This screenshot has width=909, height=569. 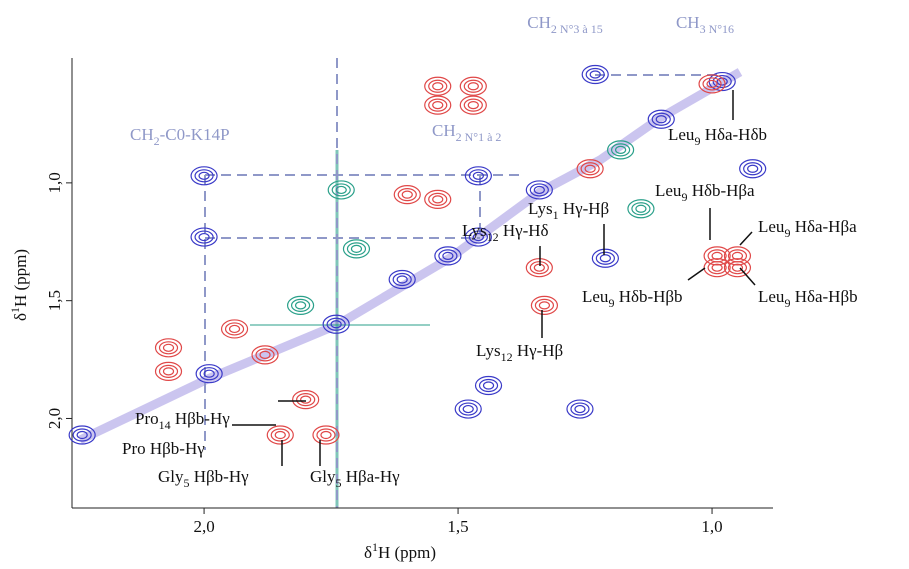 I want to click on y-tick-label: 1,0, so click(x=54, y=182).